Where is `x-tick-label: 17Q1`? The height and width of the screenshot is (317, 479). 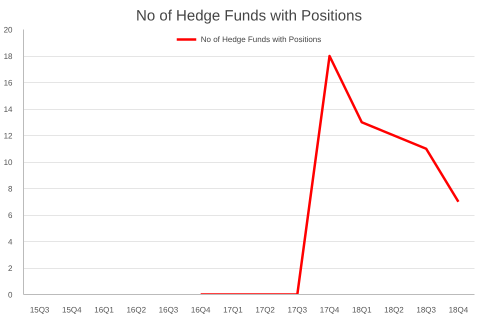
x-tick-label: 17Q1 is located at coordinates (233, 310).